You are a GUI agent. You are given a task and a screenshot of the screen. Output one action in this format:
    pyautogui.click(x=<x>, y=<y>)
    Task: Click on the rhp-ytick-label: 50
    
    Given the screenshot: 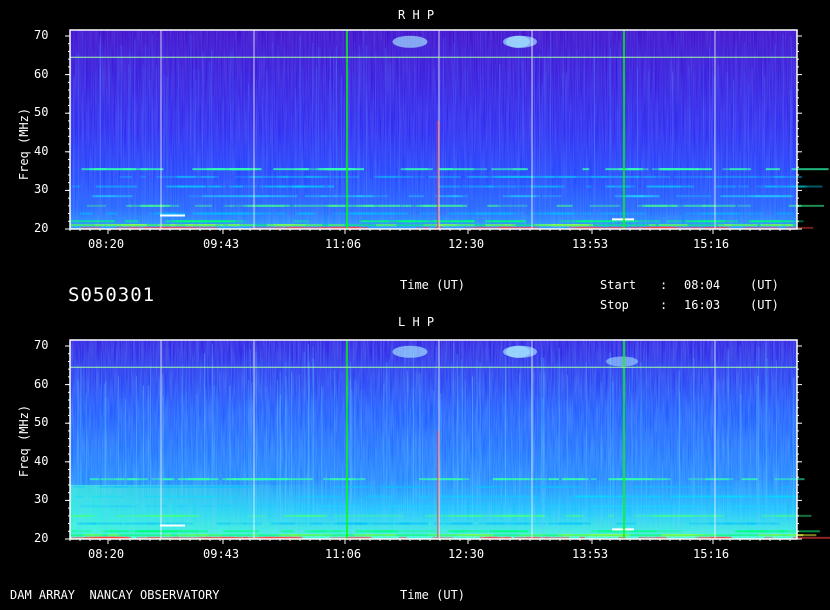 What is the action you would take?
    pyautogui.click(x=41, y=112)
    